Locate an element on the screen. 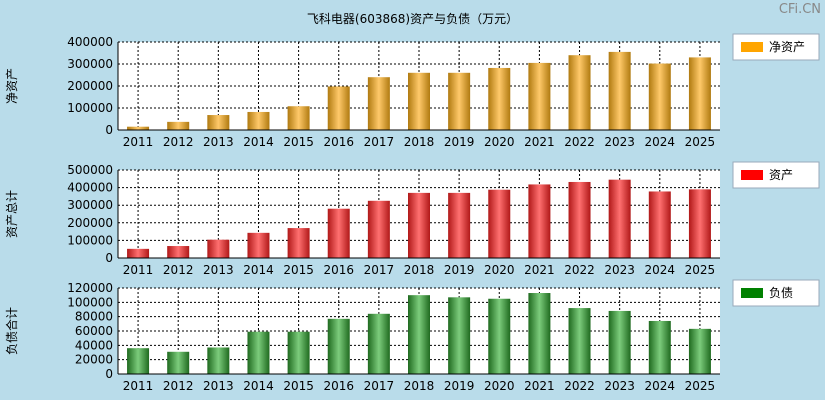 This screenshot has height=400, width=825. y-axis-title: 资产总计 is located at coordinates (12, 214).